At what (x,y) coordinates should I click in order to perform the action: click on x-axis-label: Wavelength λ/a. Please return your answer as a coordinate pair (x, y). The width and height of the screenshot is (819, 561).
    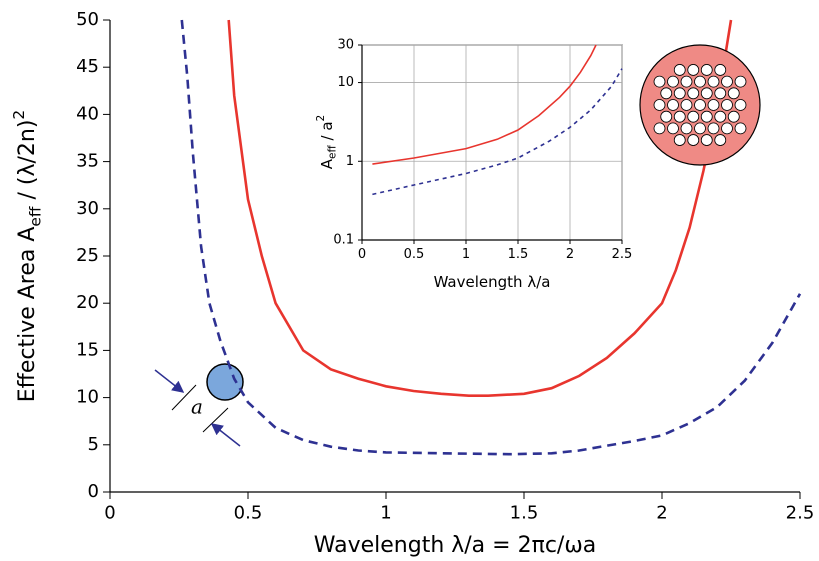
    Looking at the image, I should click on (492, 282).